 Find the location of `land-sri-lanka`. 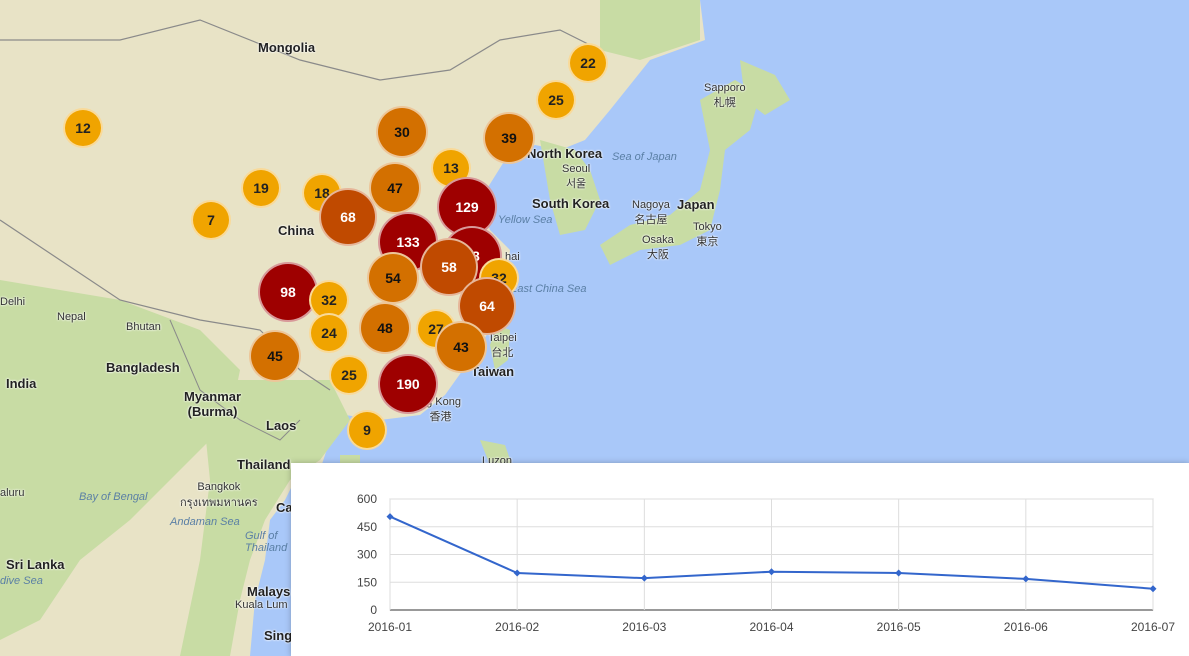

land-sri-lanka is located at coordinates (27, 570).